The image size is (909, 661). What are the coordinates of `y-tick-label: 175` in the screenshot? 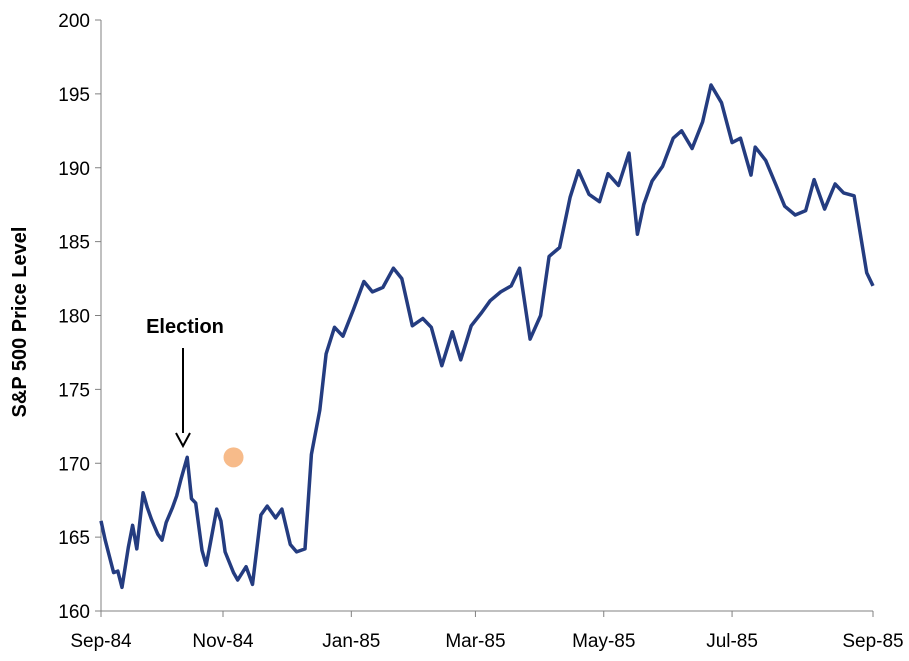 It's located at (74, 390).